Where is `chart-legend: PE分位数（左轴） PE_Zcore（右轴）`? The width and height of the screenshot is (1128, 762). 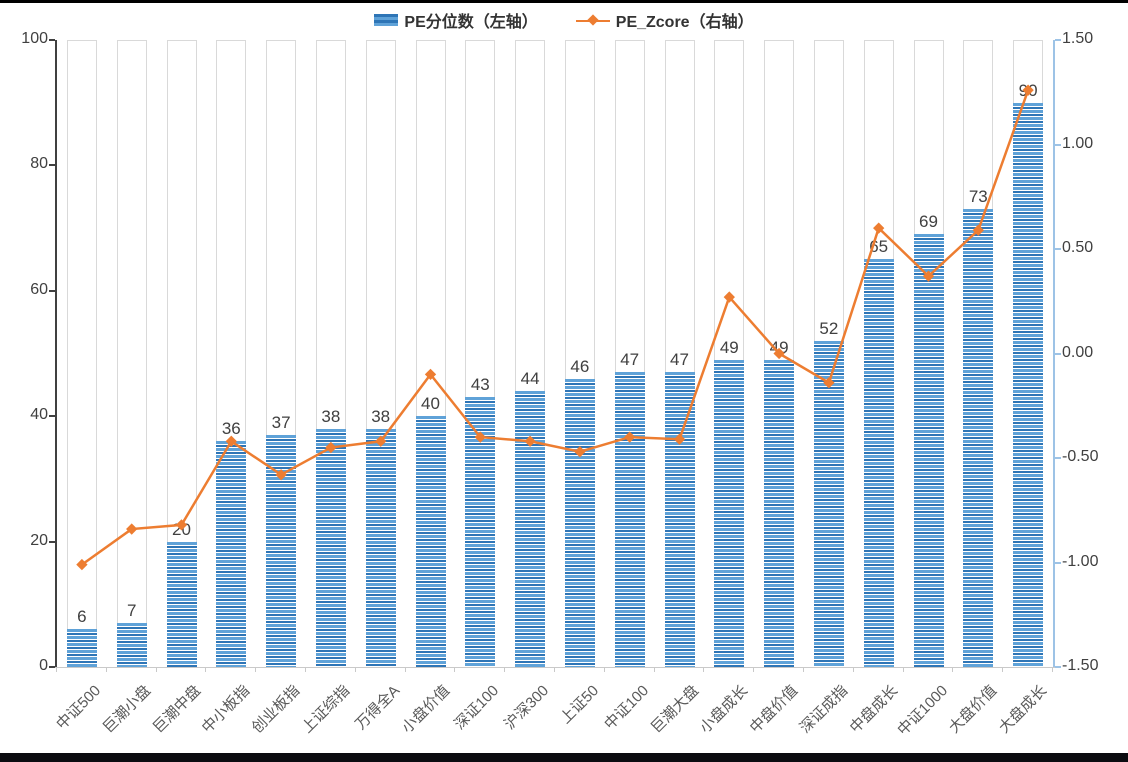 chart-legend: PE分位数（左轴） PE_Zcore（右轴） is located at coordinates (564, 20).